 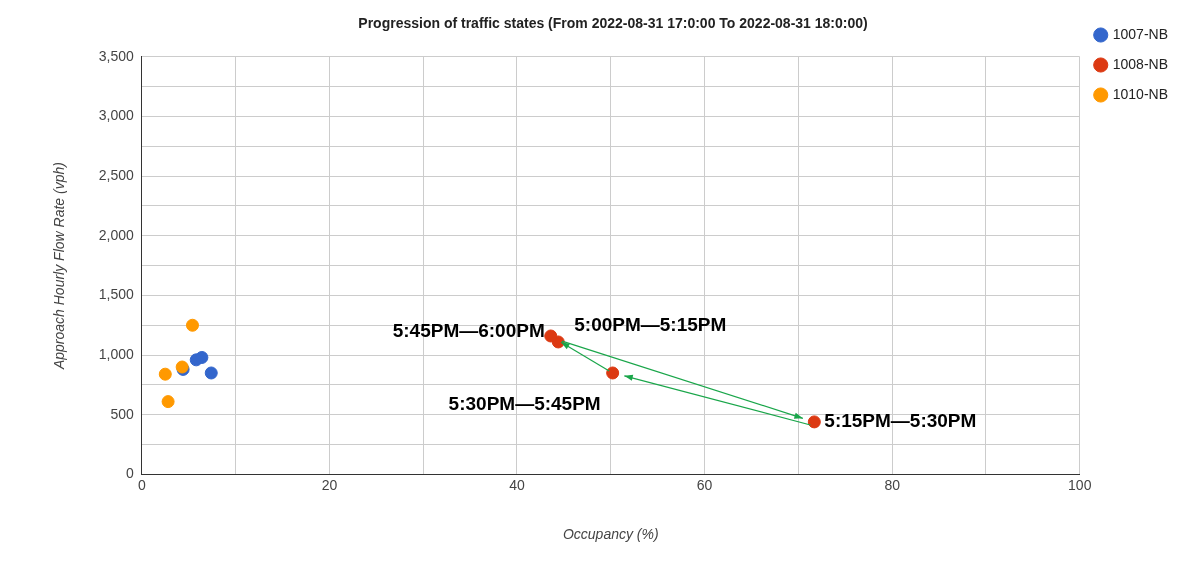 I want to click on x-tick-label: 40, so click(x=517, y=484).